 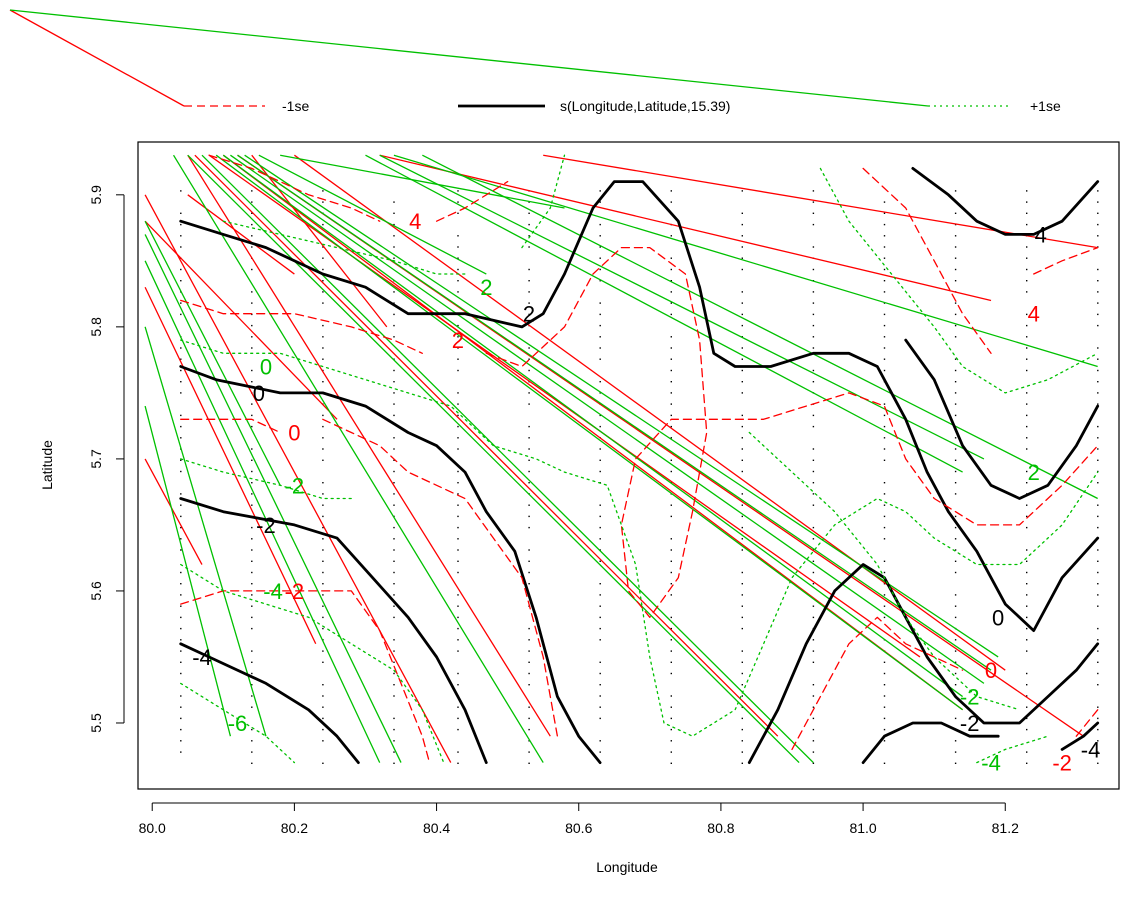 I want to click on plus-1se-contour--4, so click(x=312, y=663).